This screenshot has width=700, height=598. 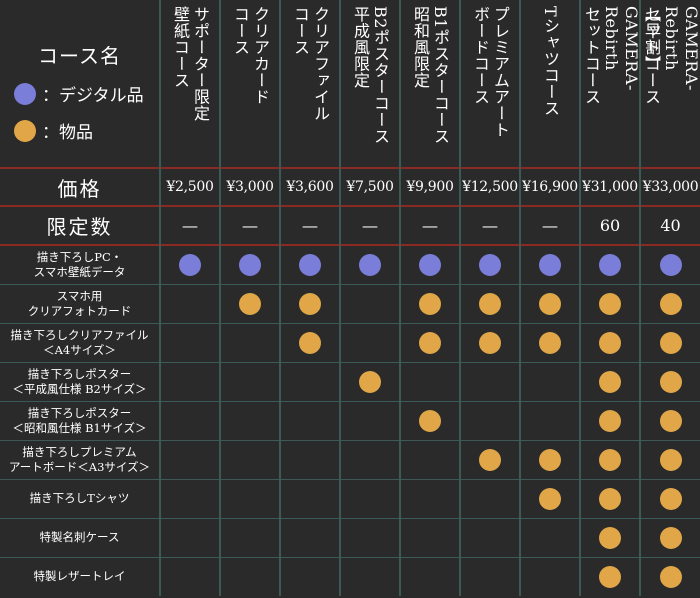 I want to click on item-row: 描き下ろしポスター ＜平成風仕様 B2サイズ＞, so click(x=350, y=381).